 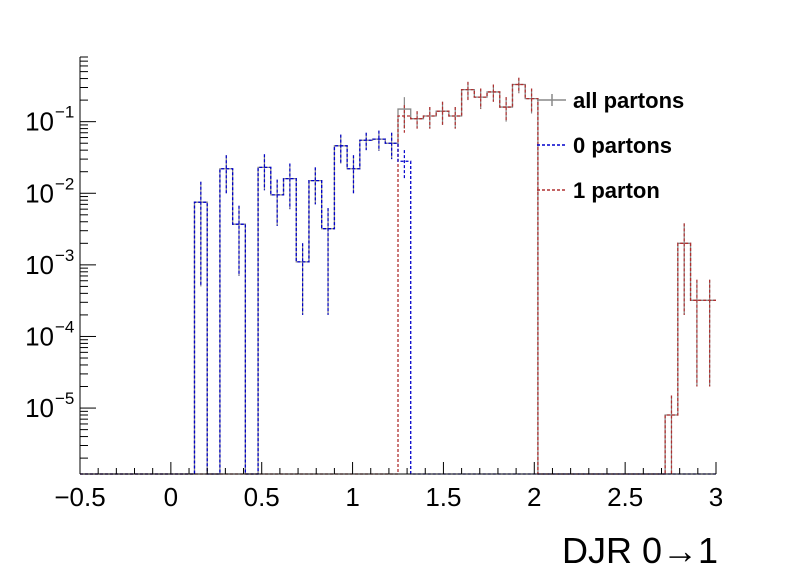 I want to click on y-tick-exponent: −3, so click(x=64, y=255).